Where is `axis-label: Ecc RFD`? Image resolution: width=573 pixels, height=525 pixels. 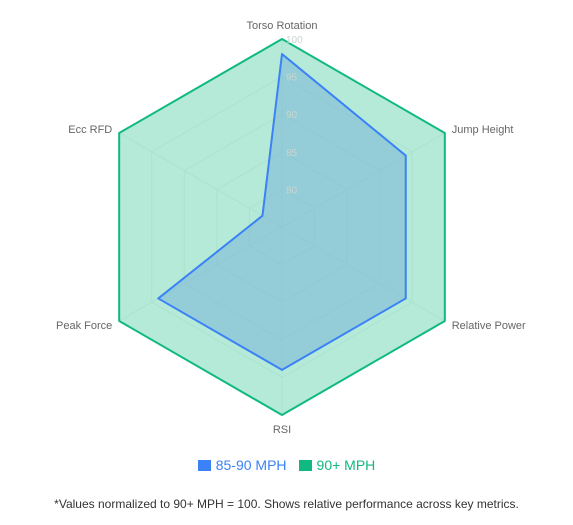 axis-label: Ecc RFD is located at coordinates (90, 130).